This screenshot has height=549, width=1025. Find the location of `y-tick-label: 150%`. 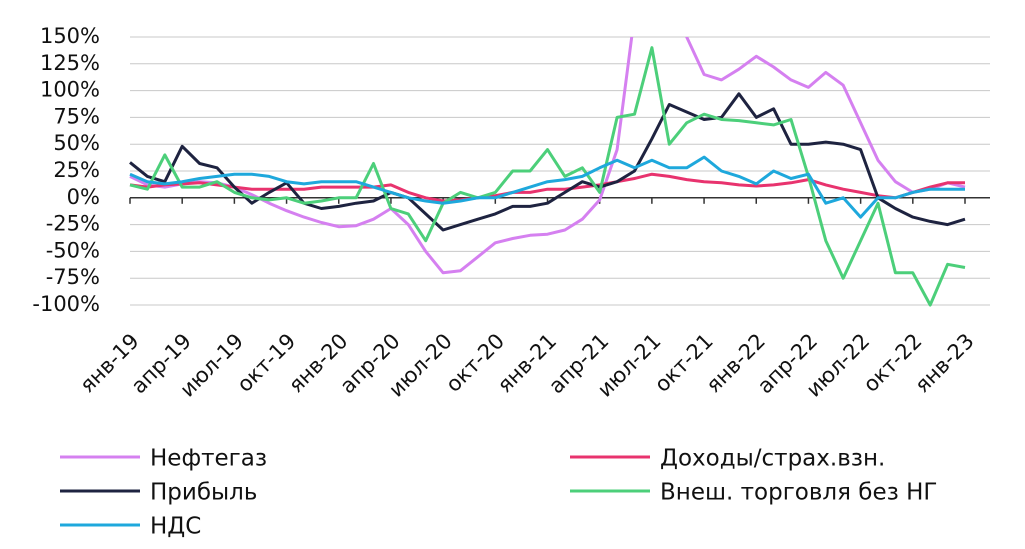

y-tick-label: 150% is located at coordinates (70, 36).